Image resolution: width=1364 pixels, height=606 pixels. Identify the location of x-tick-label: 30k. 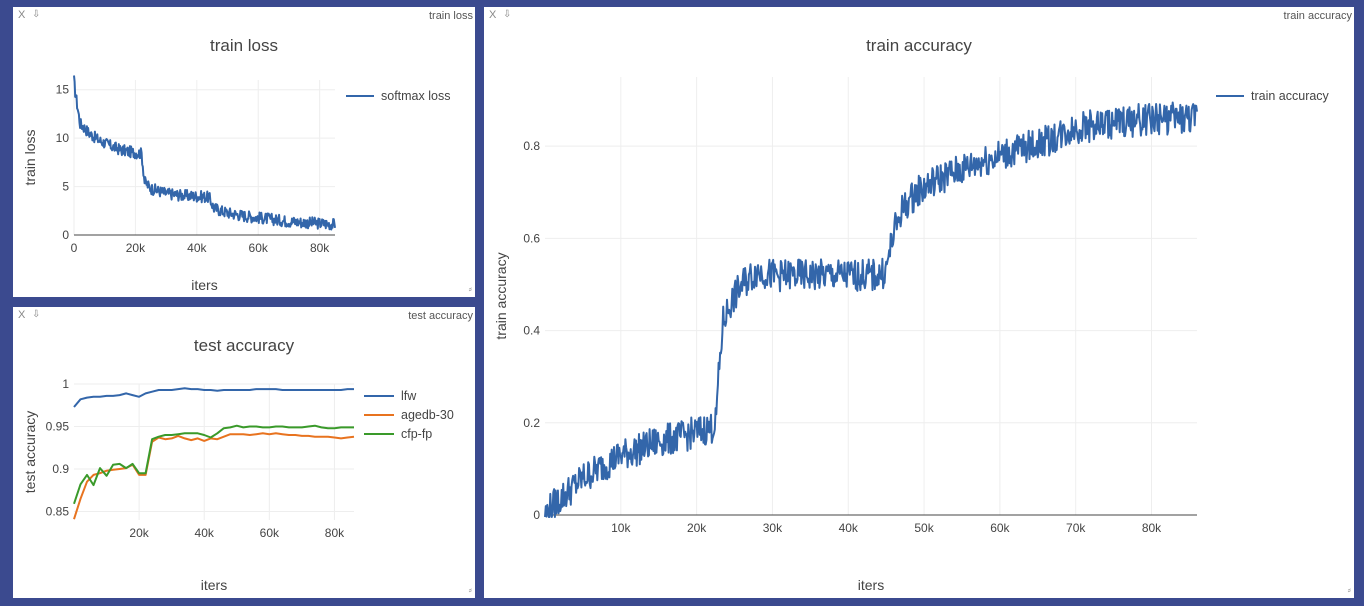
(773, 528).